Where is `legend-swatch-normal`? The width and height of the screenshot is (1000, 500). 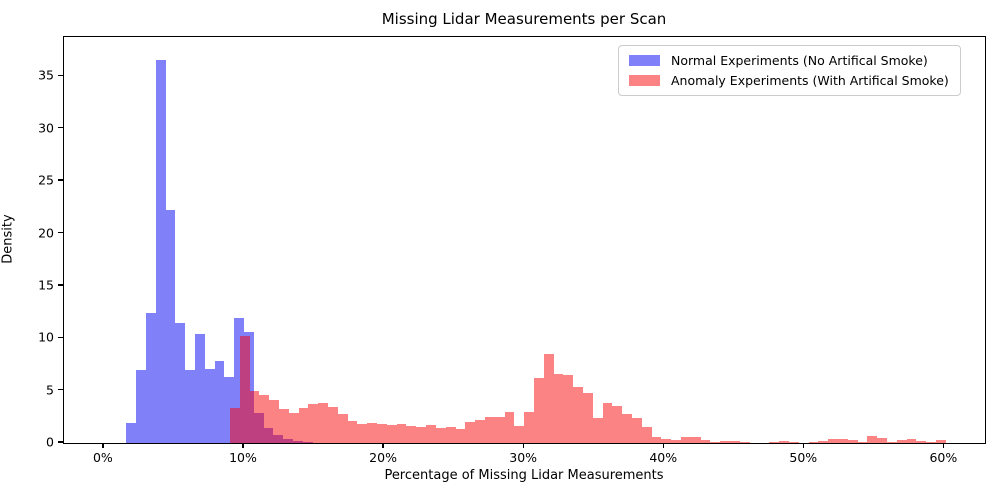 legend-swatch-normal is located at coordinates (644, 60).